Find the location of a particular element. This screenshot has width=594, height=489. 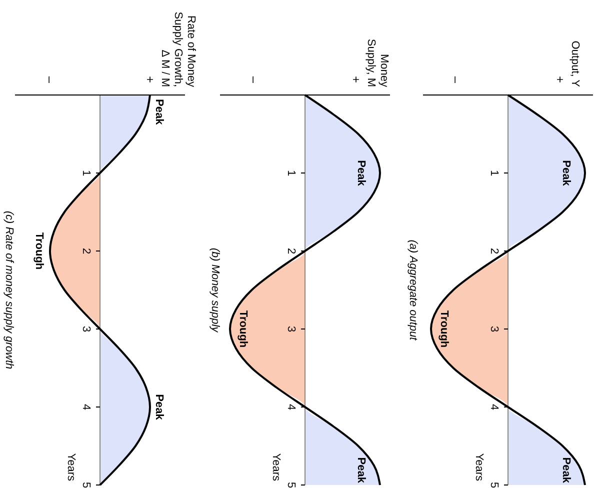

text: (b) Money supply is located at coordinates (215, 291).